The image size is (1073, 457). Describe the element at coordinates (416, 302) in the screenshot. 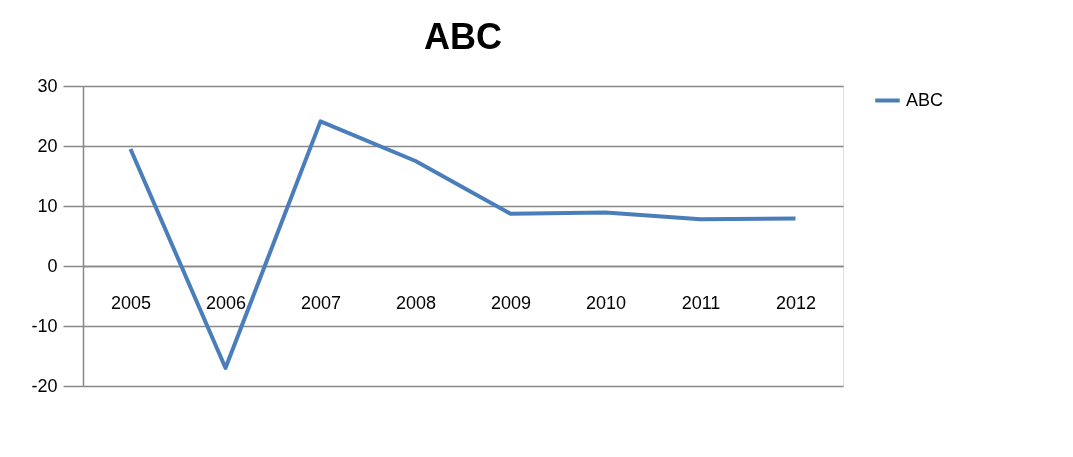

I see `x-tick-label: 2008` at that location.